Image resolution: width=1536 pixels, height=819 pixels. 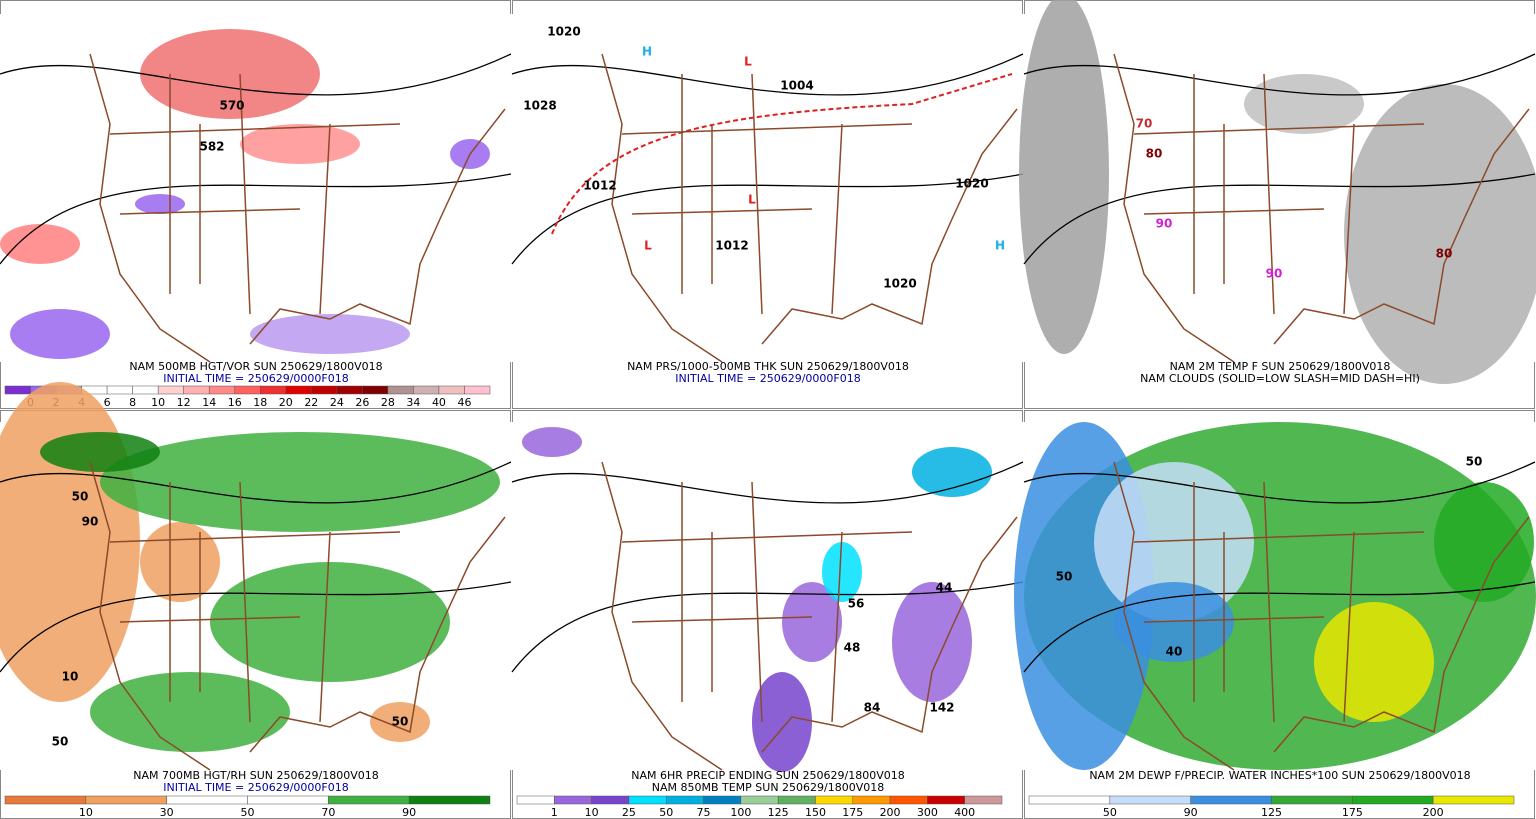 What do you see at coordinates (248, 812) in the screenshot?
I see `colorbar-label: 50` at bounding box center [248, 812].